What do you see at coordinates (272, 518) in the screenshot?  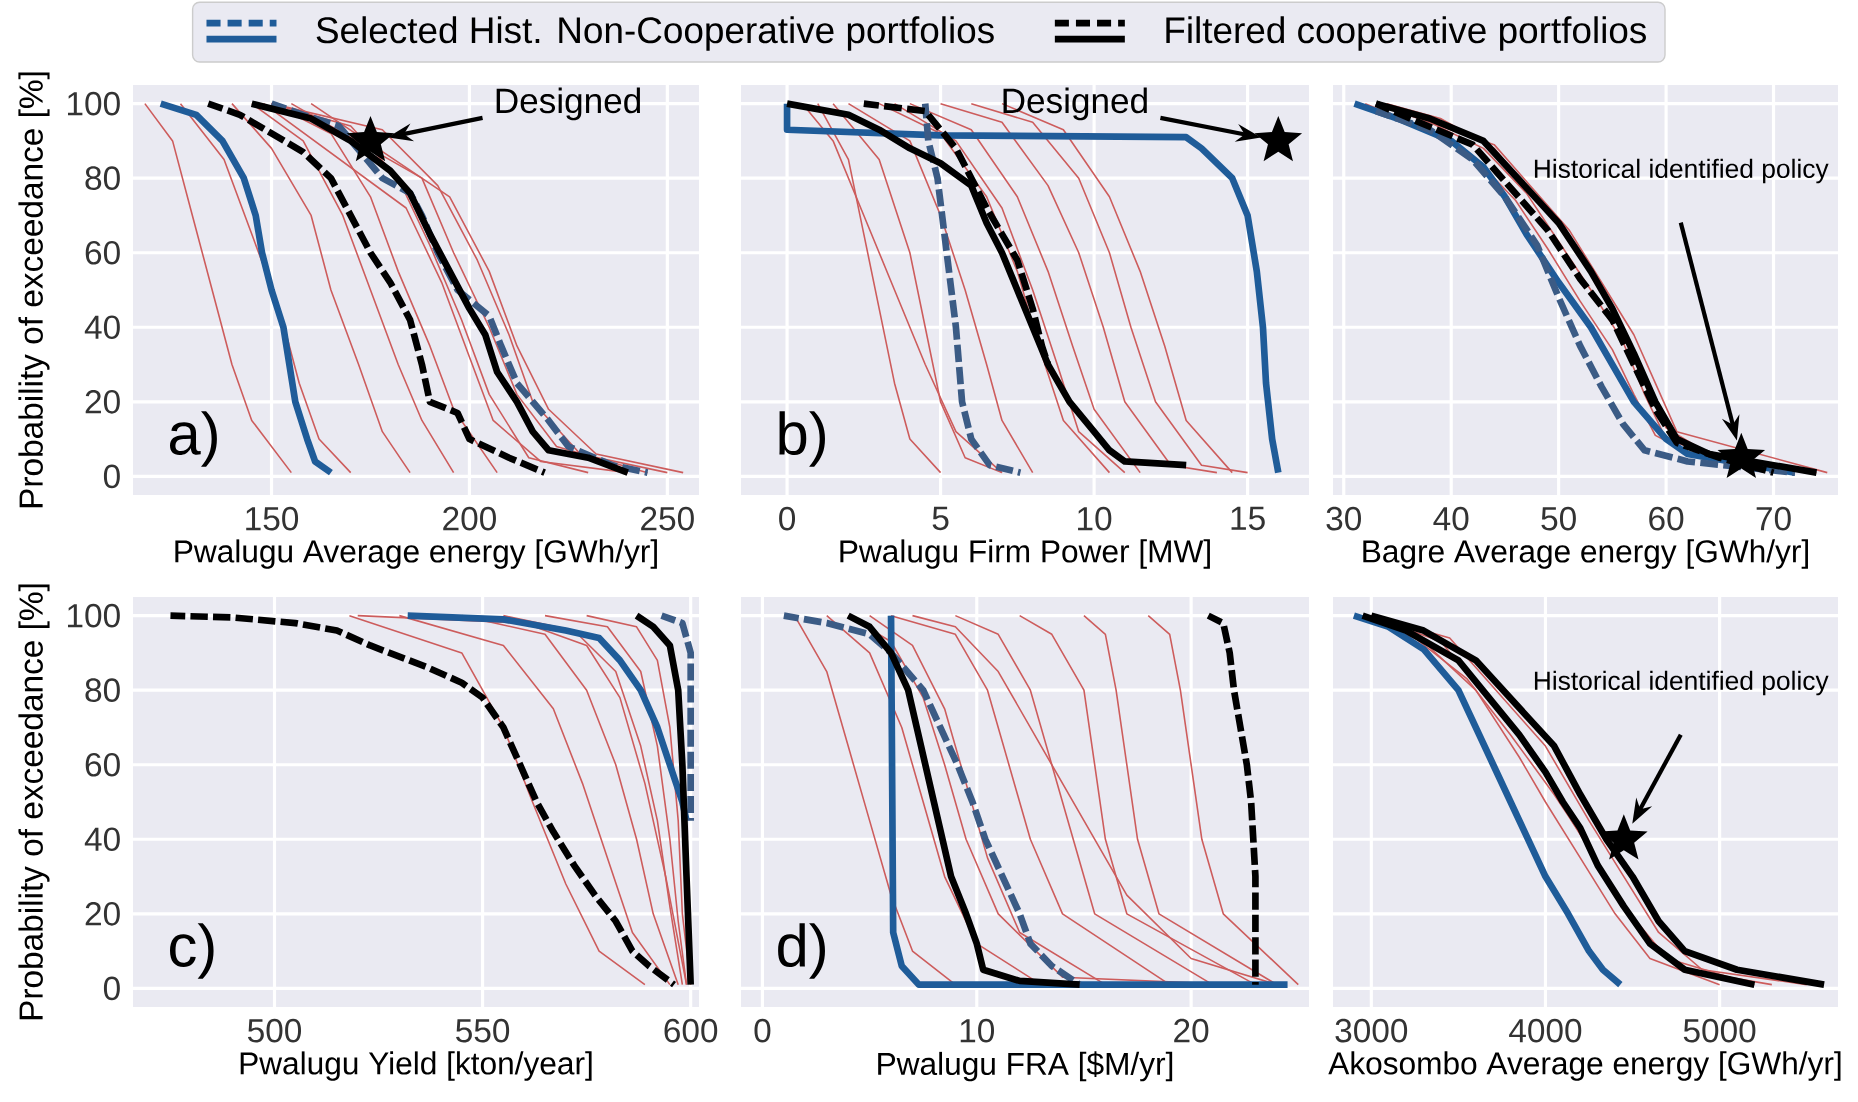 I see `x-tick-label: 150` at bounding box center [272, 518].